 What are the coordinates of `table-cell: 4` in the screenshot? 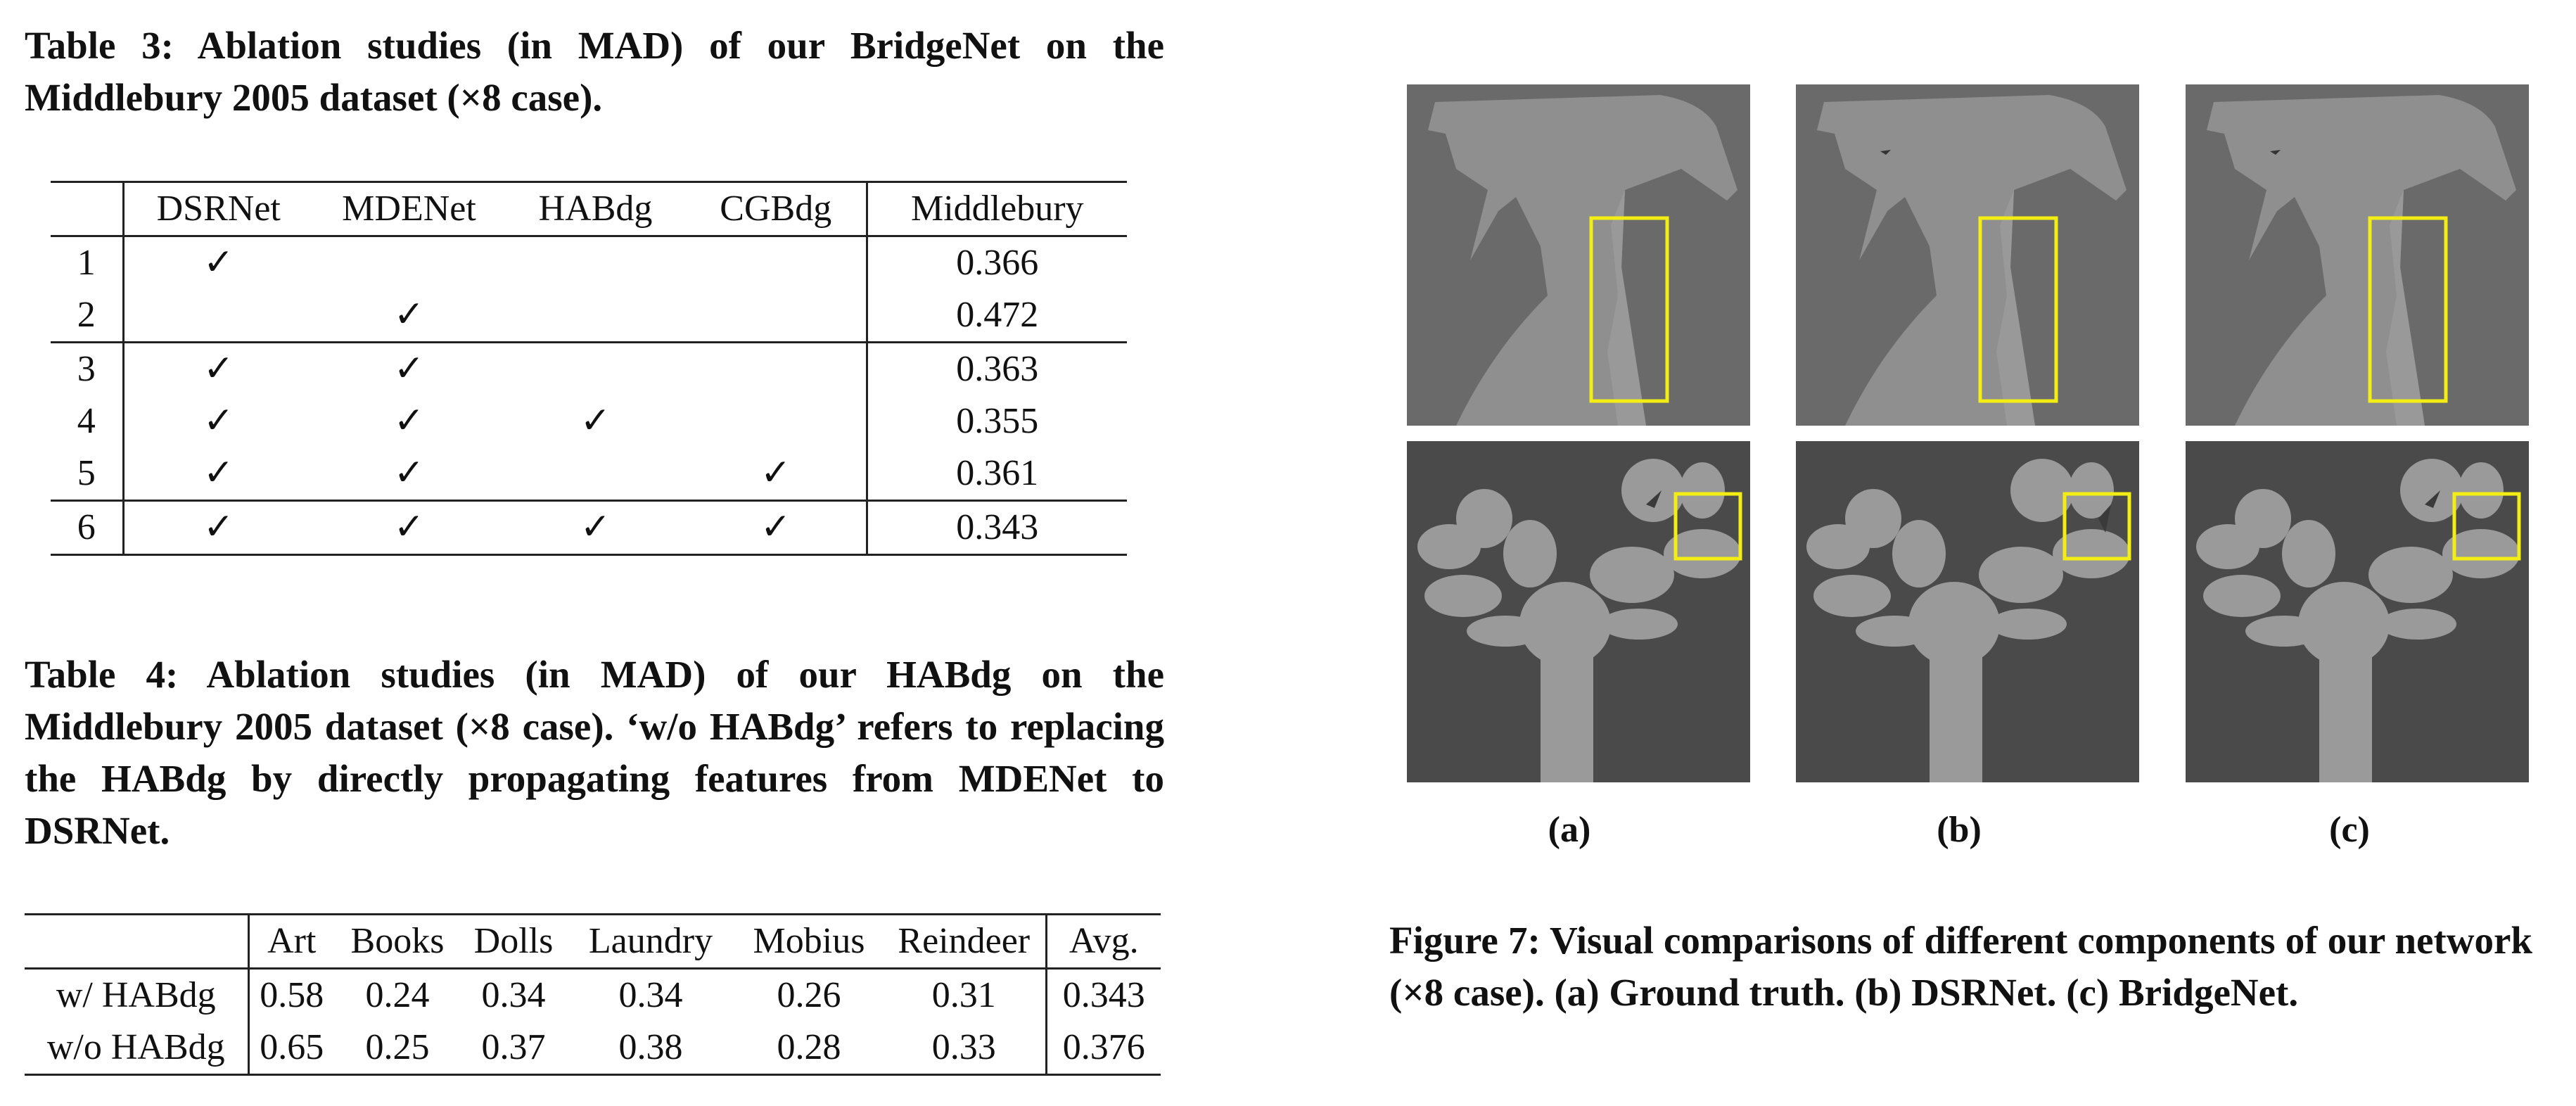 It's located at (88, 421).